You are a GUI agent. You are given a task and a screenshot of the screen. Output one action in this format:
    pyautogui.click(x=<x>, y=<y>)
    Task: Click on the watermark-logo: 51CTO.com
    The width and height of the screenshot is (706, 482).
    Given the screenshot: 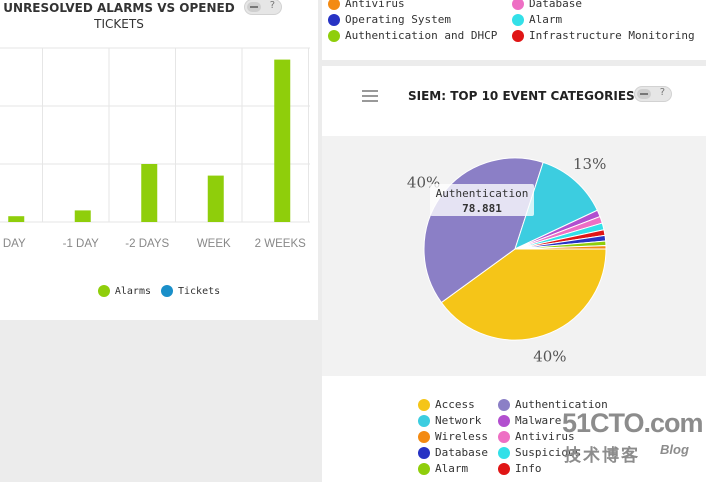 What is the action you would take?
    pyautogui.click(x=633, y=423)
    